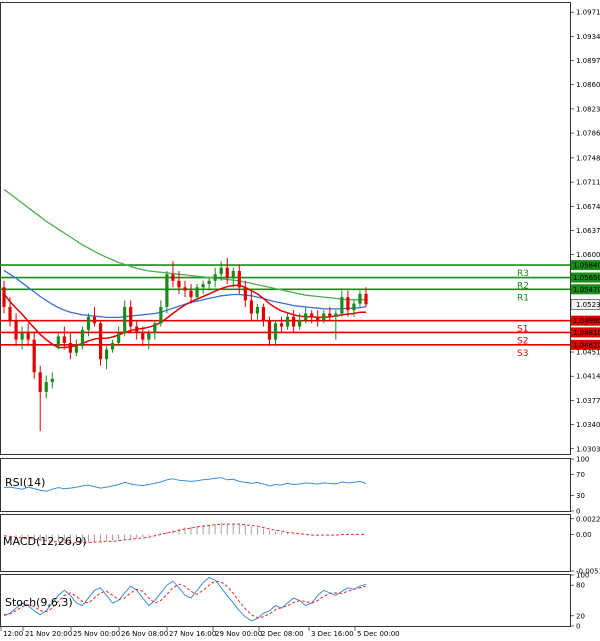  What do you see at coordinates (588, 13) in the screenshot?
I see `price-tick-label: 1.09710` at bounding box center [588, 13].